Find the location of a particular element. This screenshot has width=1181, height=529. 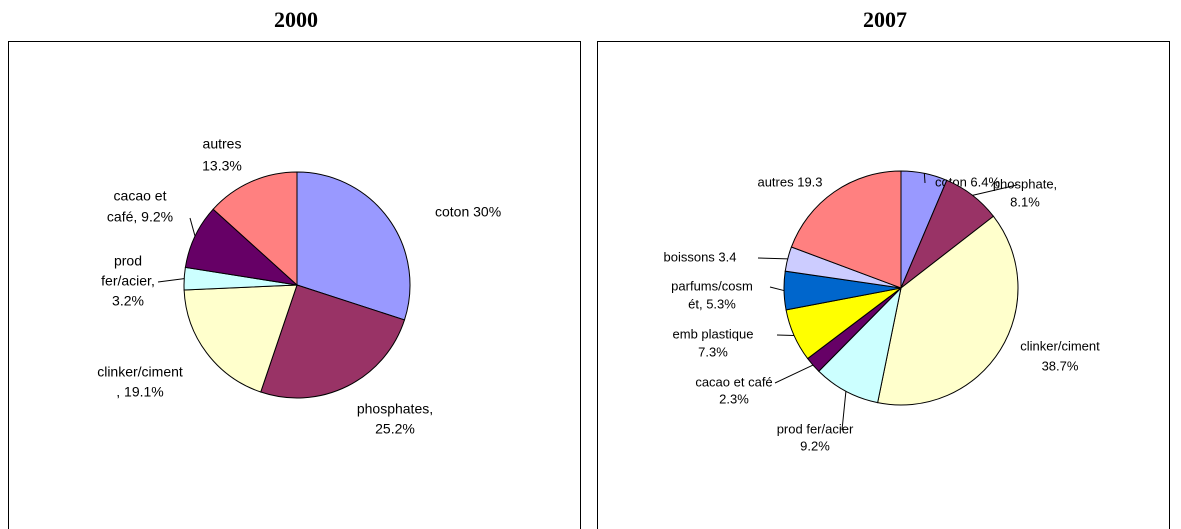

chart-title: 2000 is located at coordinates (296, 19).